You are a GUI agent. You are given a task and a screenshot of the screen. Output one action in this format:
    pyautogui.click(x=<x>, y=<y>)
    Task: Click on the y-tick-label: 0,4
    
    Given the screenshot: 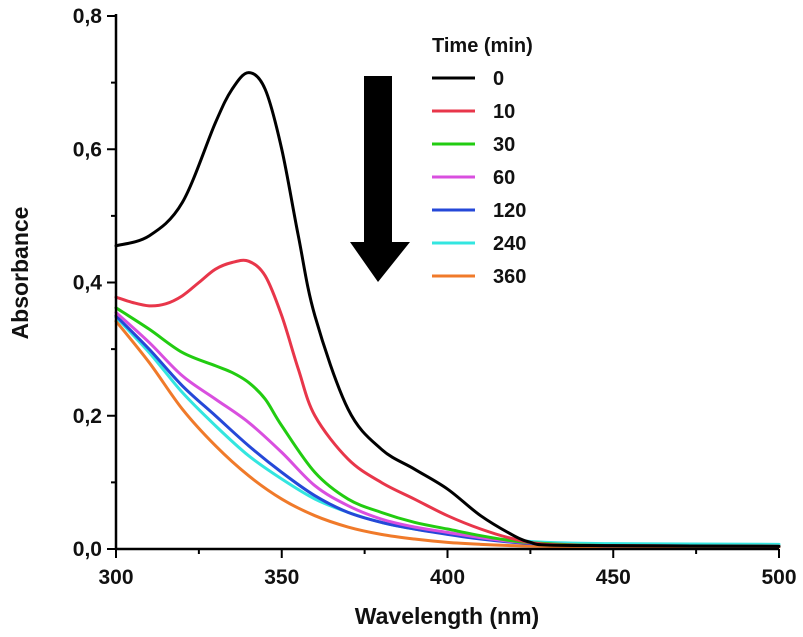 What is the action you would take?
    pyautogui.click(x=88, y=283)
    